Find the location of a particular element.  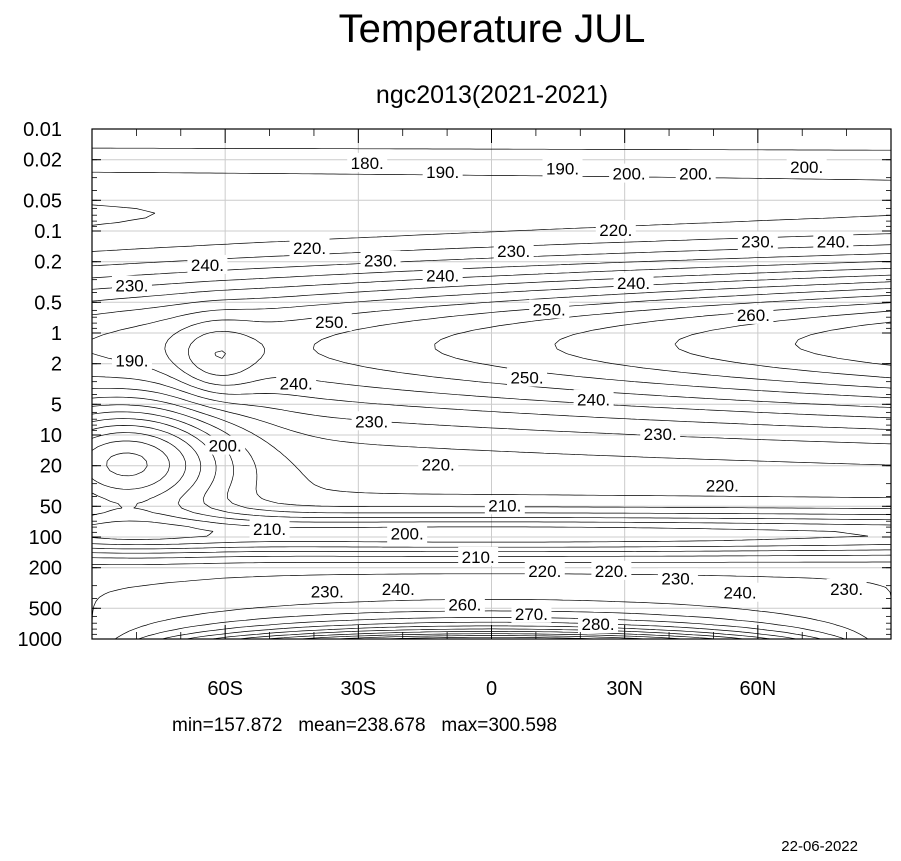

x-tick-label: 60N is located at coordinates (757, 689).